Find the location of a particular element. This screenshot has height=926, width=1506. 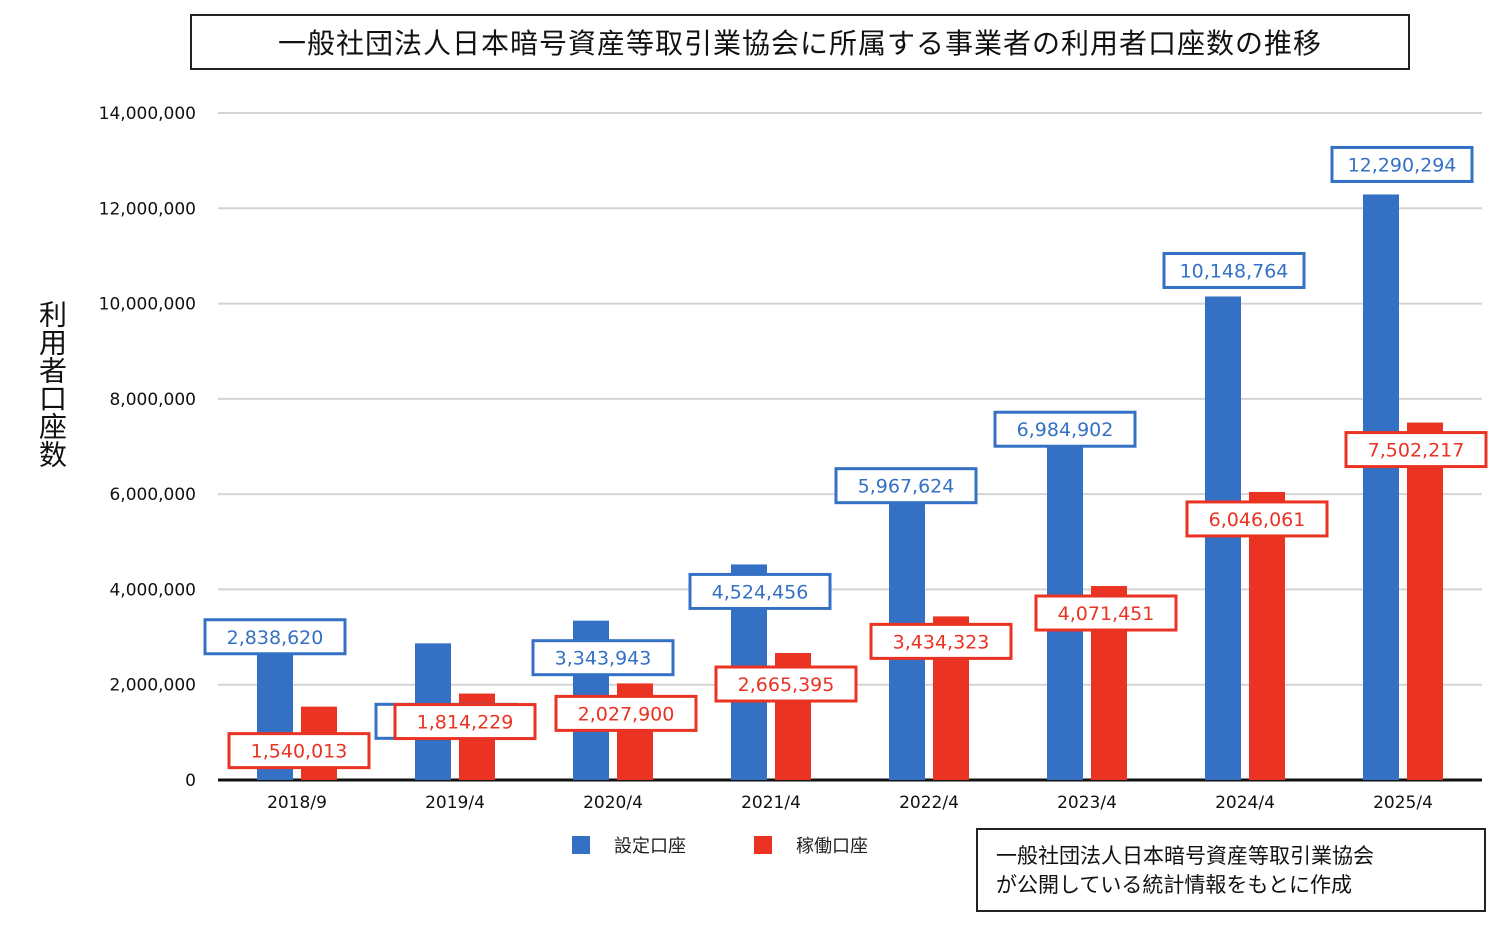

x-tick-label: 2023/4 is located at coordinates (1087, 803).